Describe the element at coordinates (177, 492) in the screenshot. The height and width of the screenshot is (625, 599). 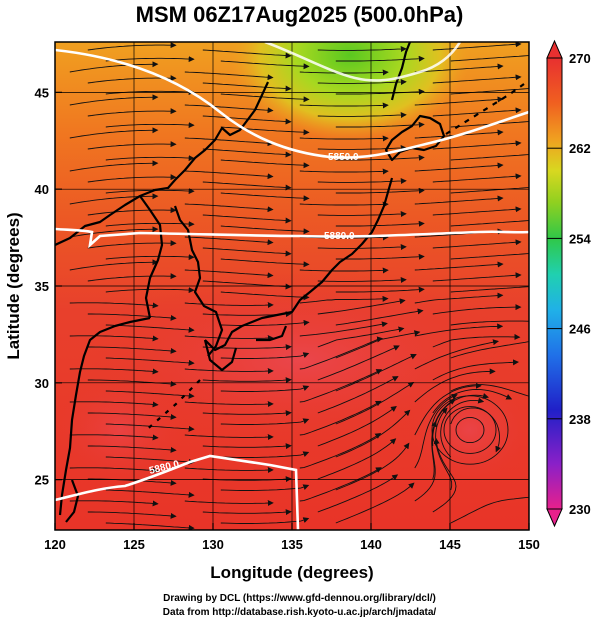
I see `contour-5880-line-south` at that location.